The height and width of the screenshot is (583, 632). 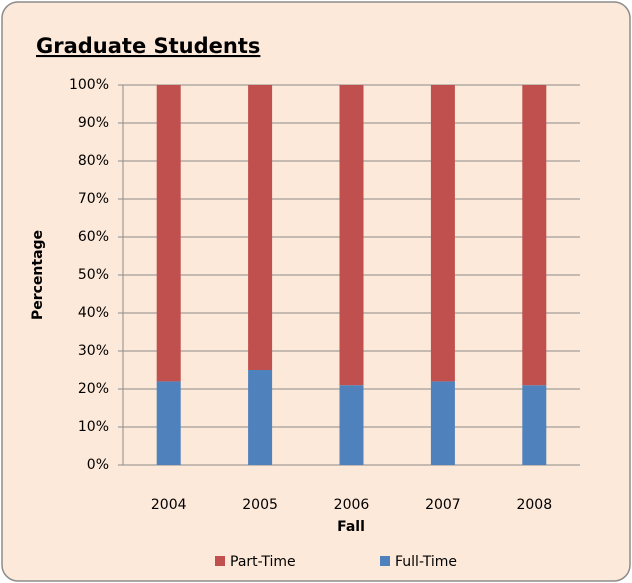 I want to click on x-tick-label: 2008, so click(x=534, y=505).